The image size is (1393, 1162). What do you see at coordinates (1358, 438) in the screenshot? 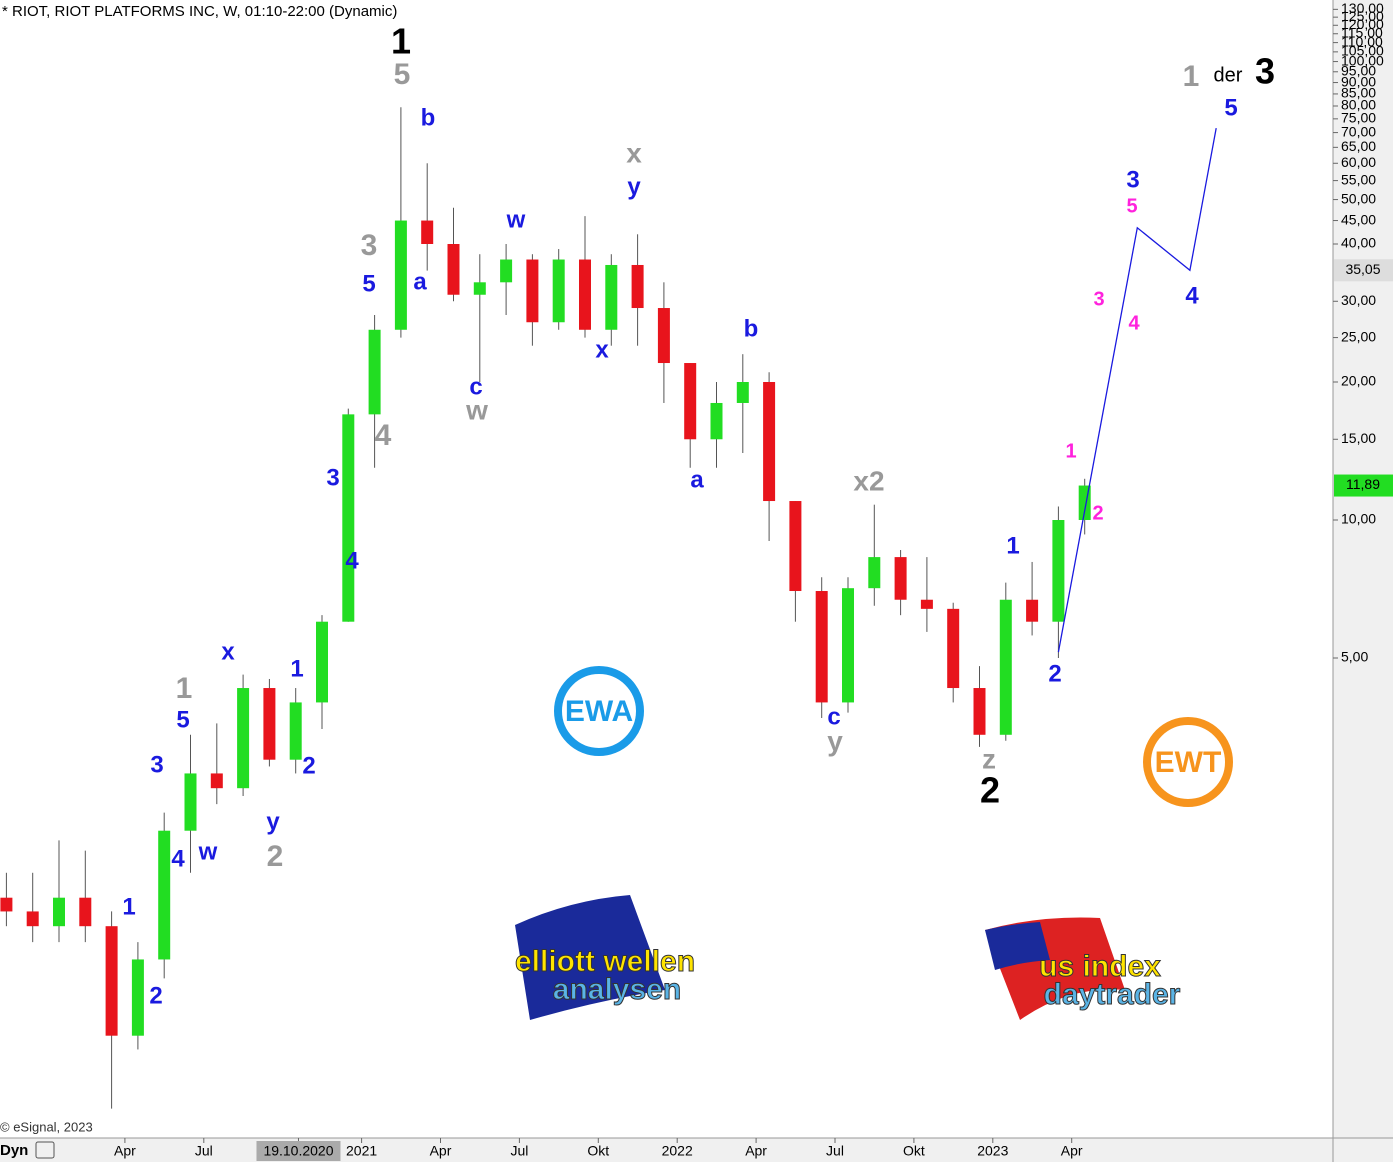
I see `y-tick-label: 15,00` at bounding box center [1358, 438].